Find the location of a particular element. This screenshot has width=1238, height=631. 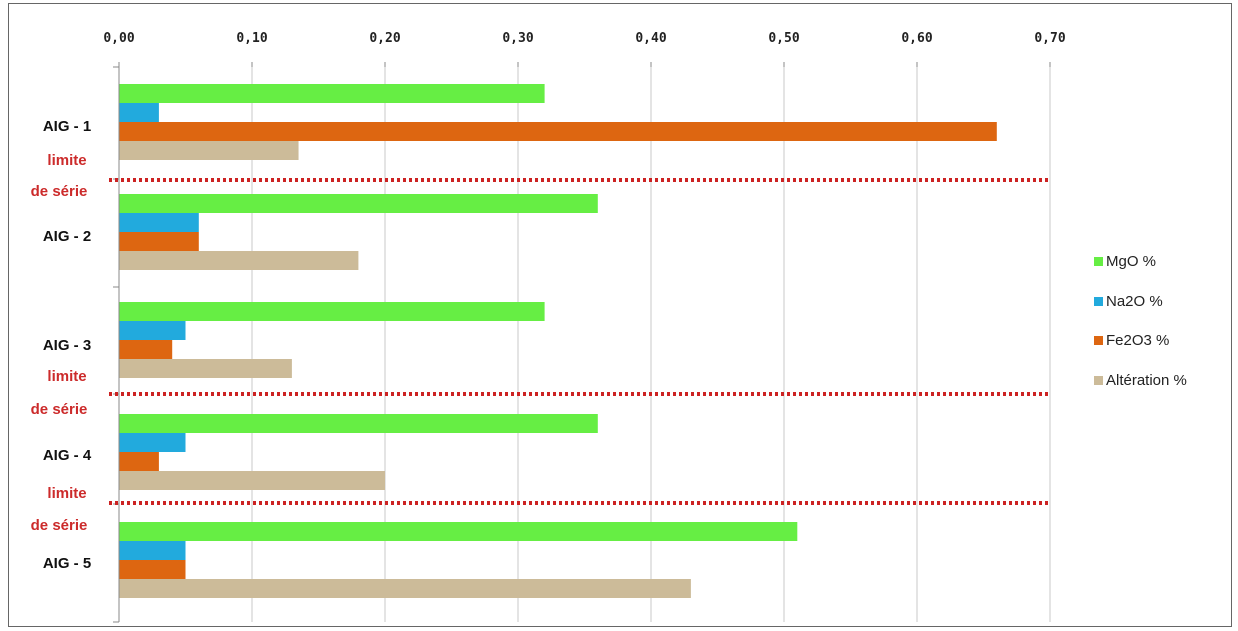

x-tick-label: 0,60 is located at coordinates (916, 38).